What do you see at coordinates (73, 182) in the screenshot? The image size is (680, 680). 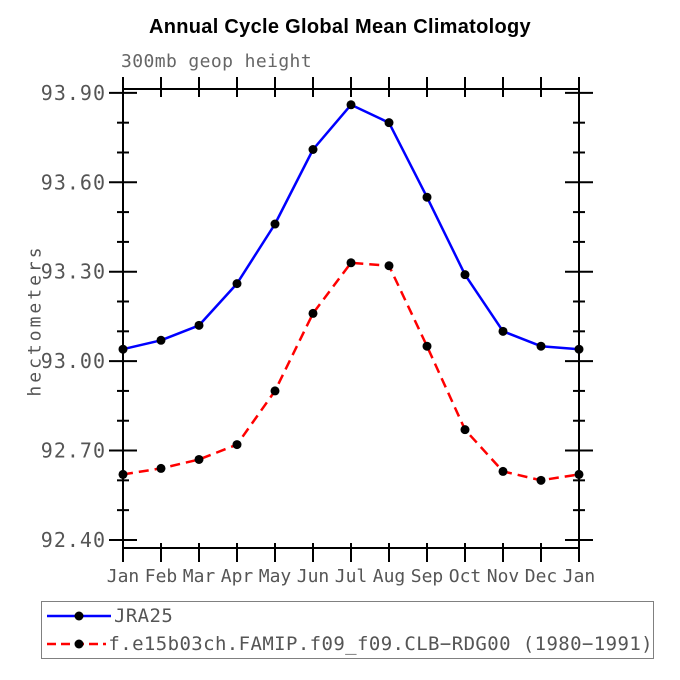 I see `y-tick-label: 93.60` at bounding box center [73, 182].